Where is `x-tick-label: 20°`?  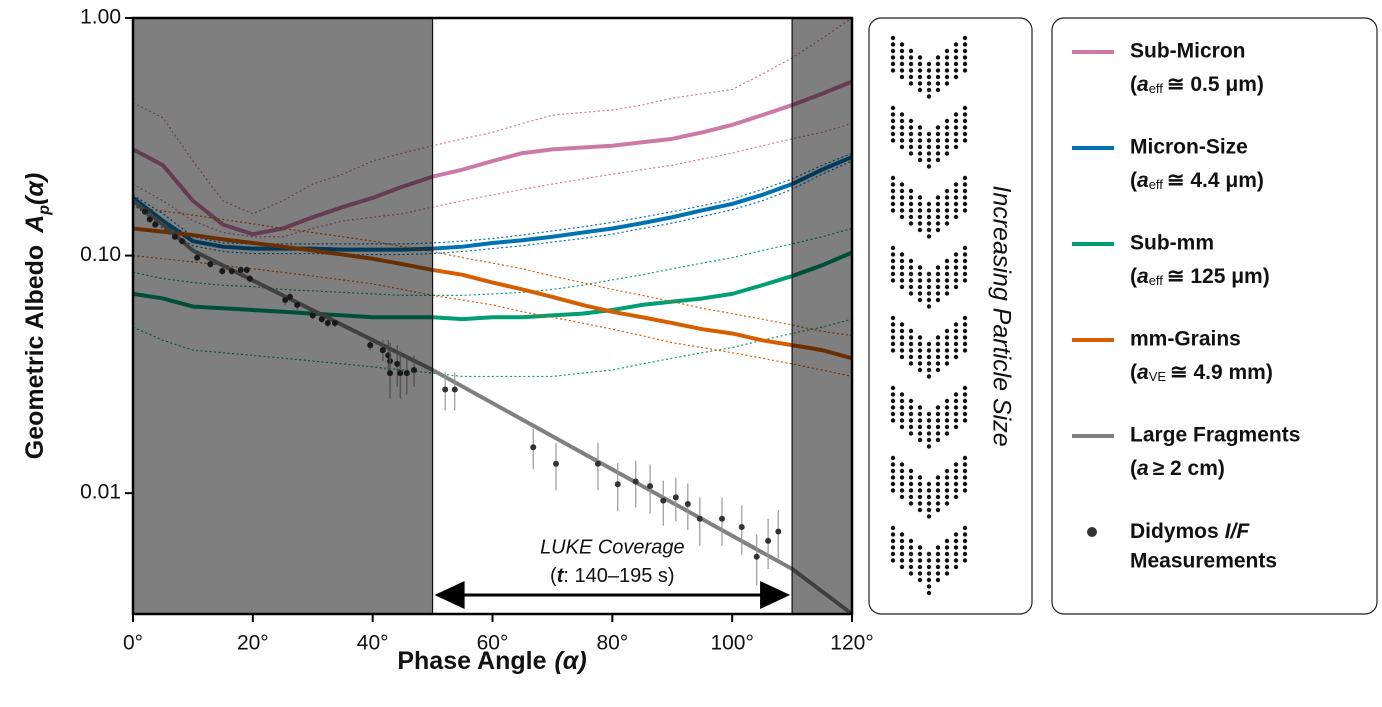 x-tick-label: 20° is located at coordinates (253, 643).